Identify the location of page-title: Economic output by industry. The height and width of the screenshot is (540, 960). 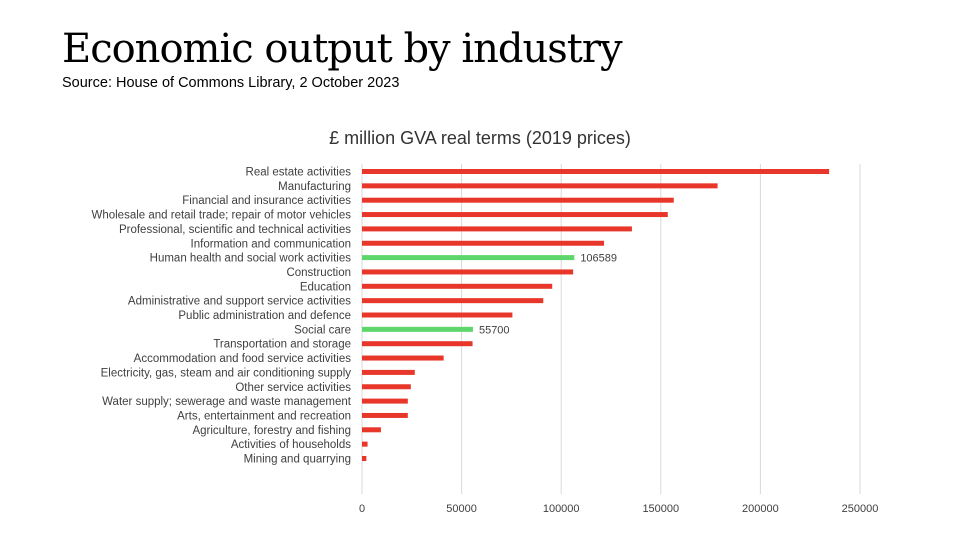
(342, 49).